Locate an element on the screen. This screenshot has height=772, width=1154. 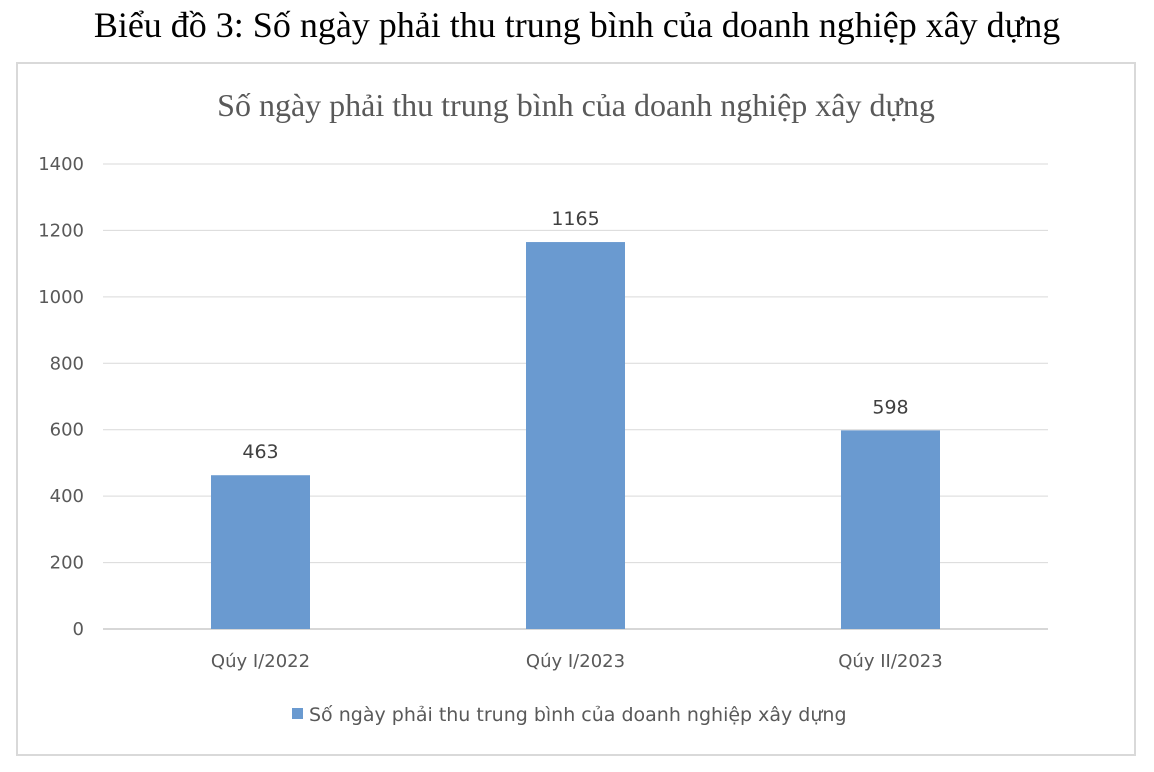
y-tick-label: 1000 is located at coordinates (61, 297).